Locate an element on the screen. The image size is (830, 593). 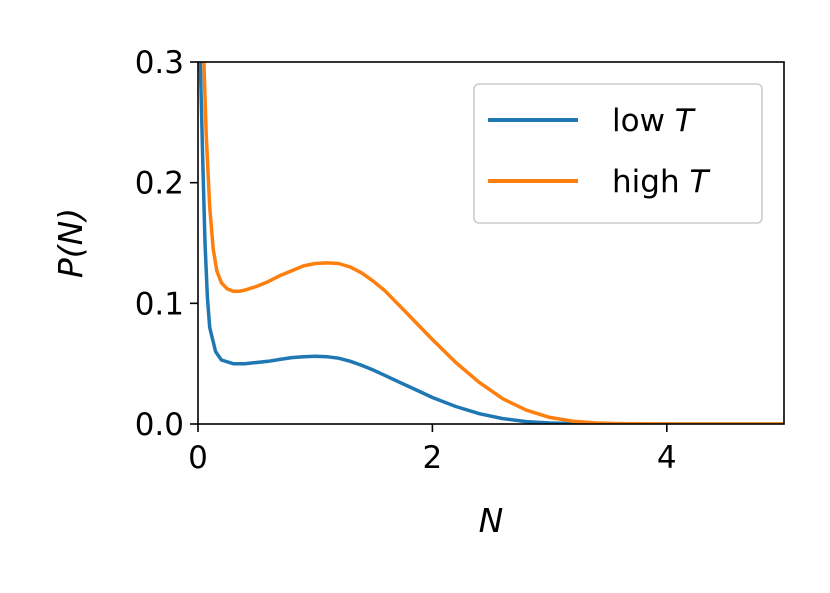
legend-label-low-t-prefix: low is located at coordinates (643, 121).